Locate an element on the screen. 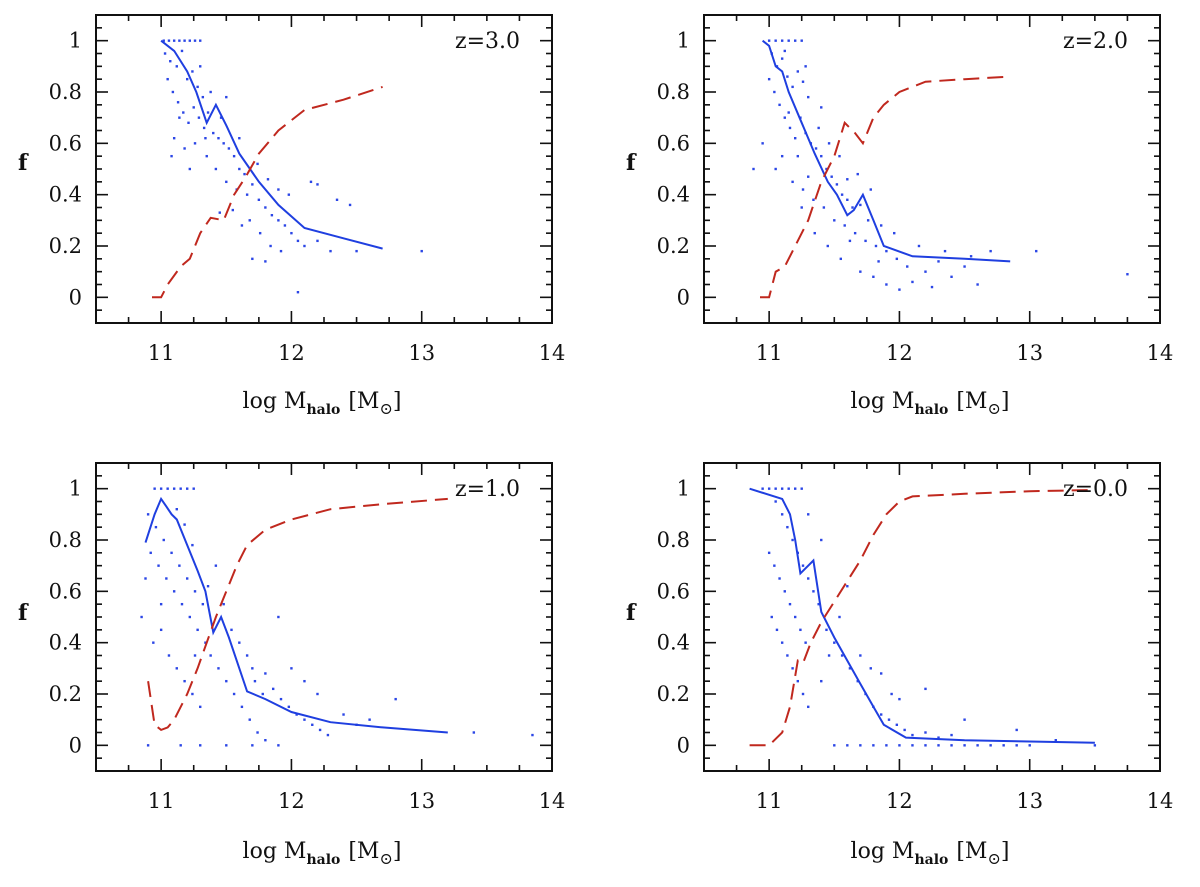 The height and width of the screenshot is (887, 1200). x-tick-label: 11 is located at coordinates (161, 353).